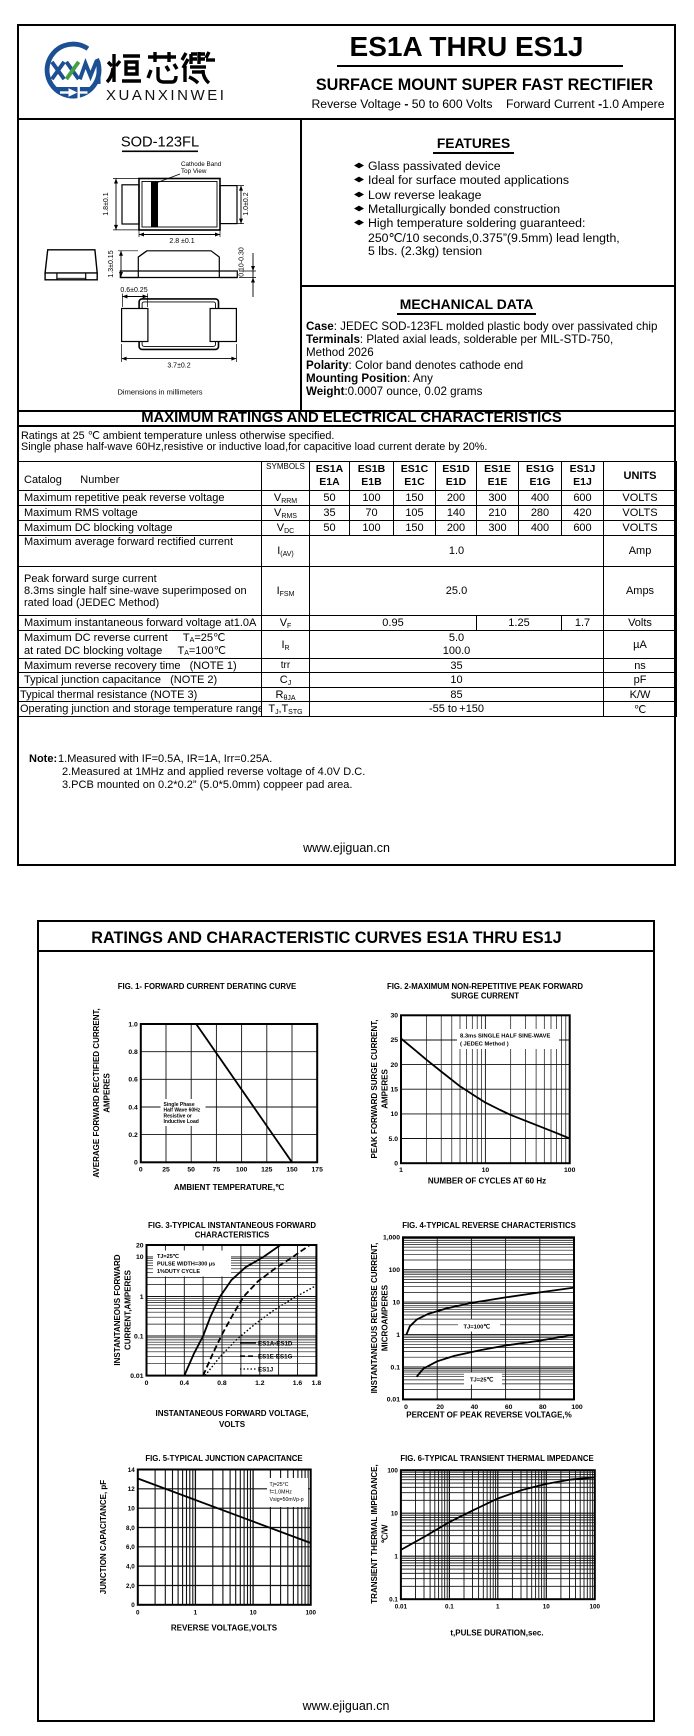  Describe the element at coordinates (229, 1187) in the screenshot. I see `svg-text: AMBIENT TEMPERATURE,℃` at that location.